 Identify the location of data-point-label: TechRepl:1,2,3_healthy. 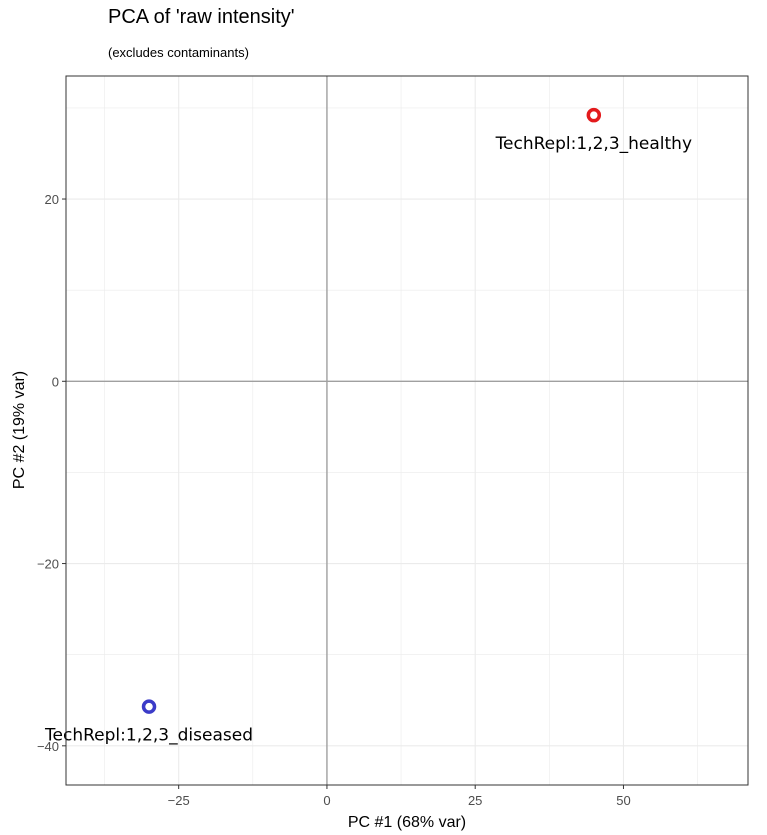
(593, 144).